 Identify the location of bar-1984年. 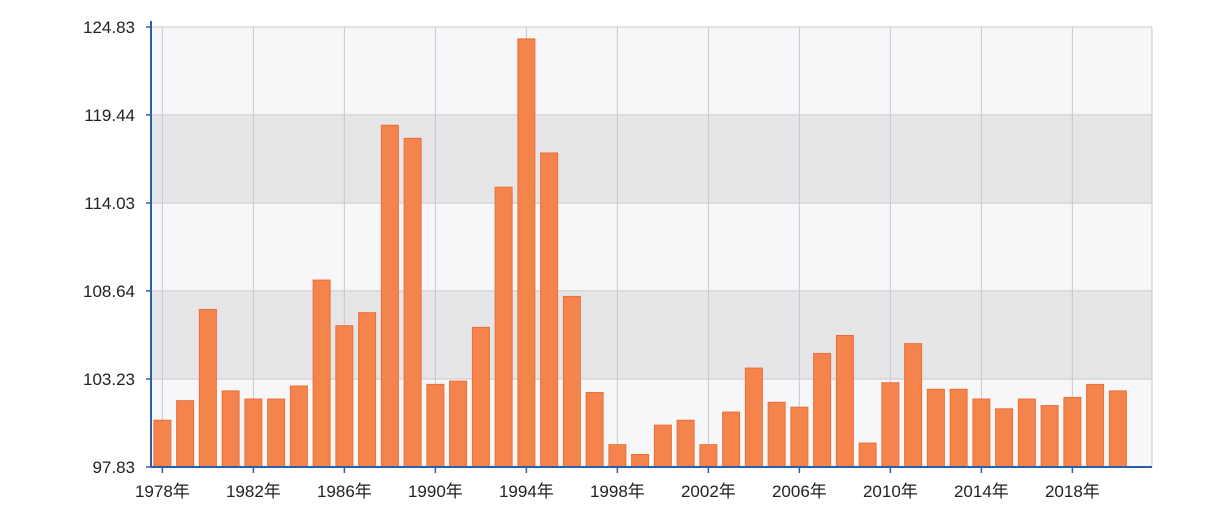
(298, 426).